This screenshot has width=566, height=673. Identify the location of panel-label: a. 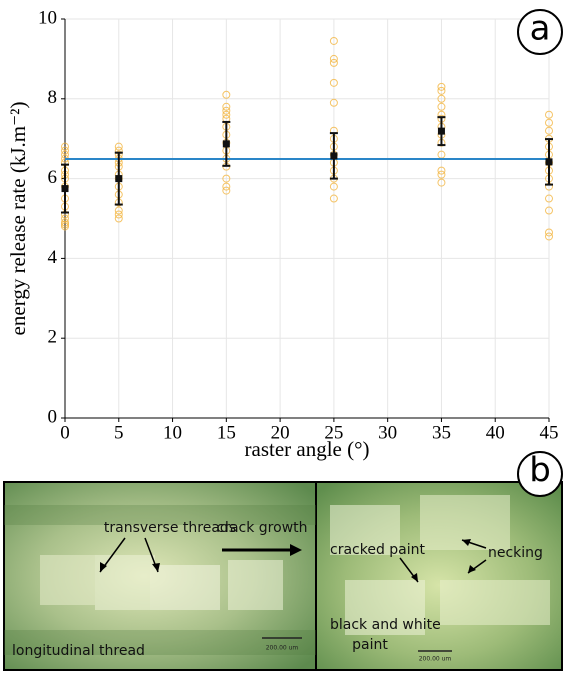
(540, 29).